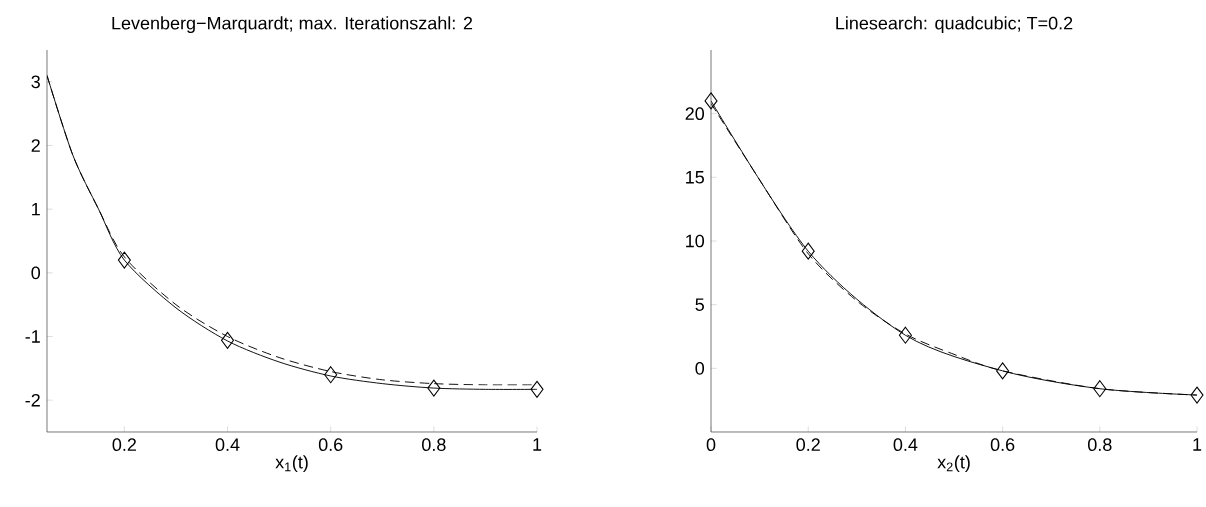  I want to click on x-axis-title: x$_{1}$(t), so click(291, 464).